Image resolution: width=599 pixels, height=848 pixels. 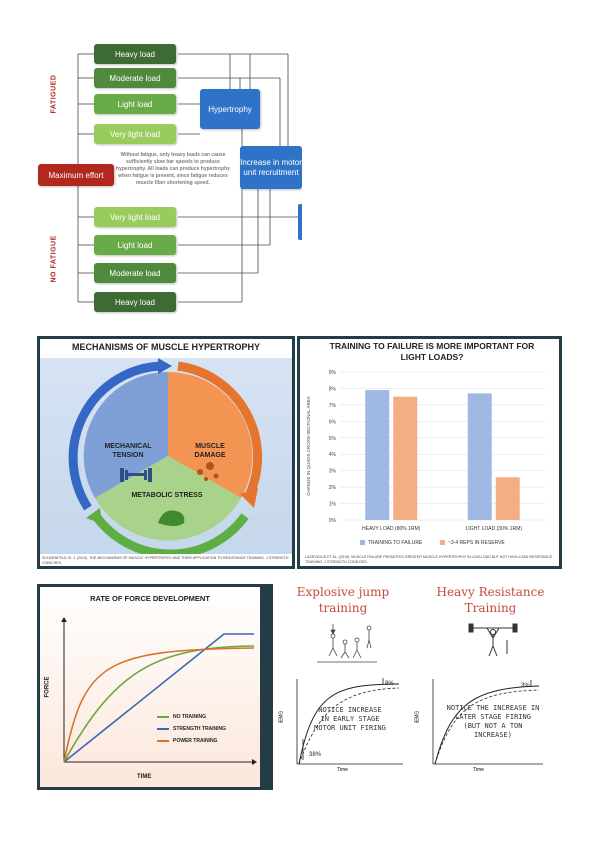 What do you see at coordinates (333, 439) in the screenshot?
I see `y-tick-label: 5%` at bounding box center [333, 439].